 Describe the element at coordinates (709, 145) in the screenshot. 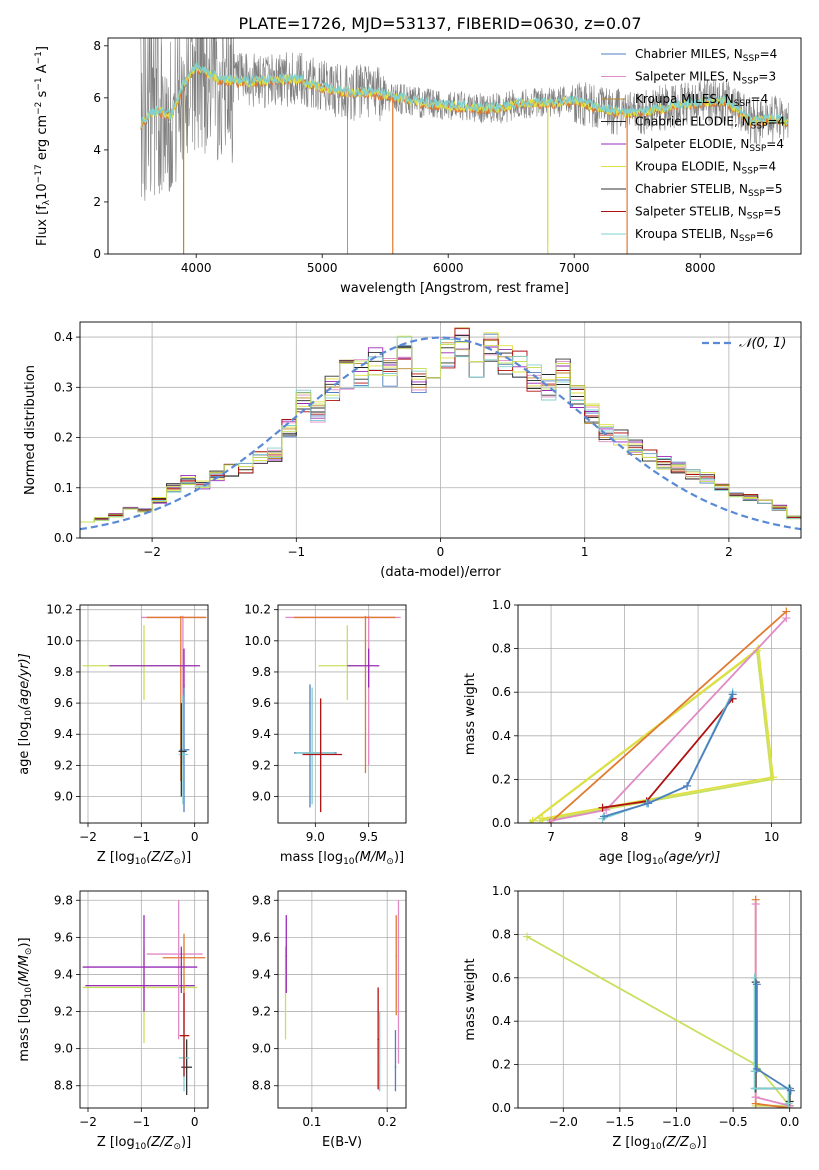

I see `legend-label: Salpeter ELODIE, NSSP=4` at that location.